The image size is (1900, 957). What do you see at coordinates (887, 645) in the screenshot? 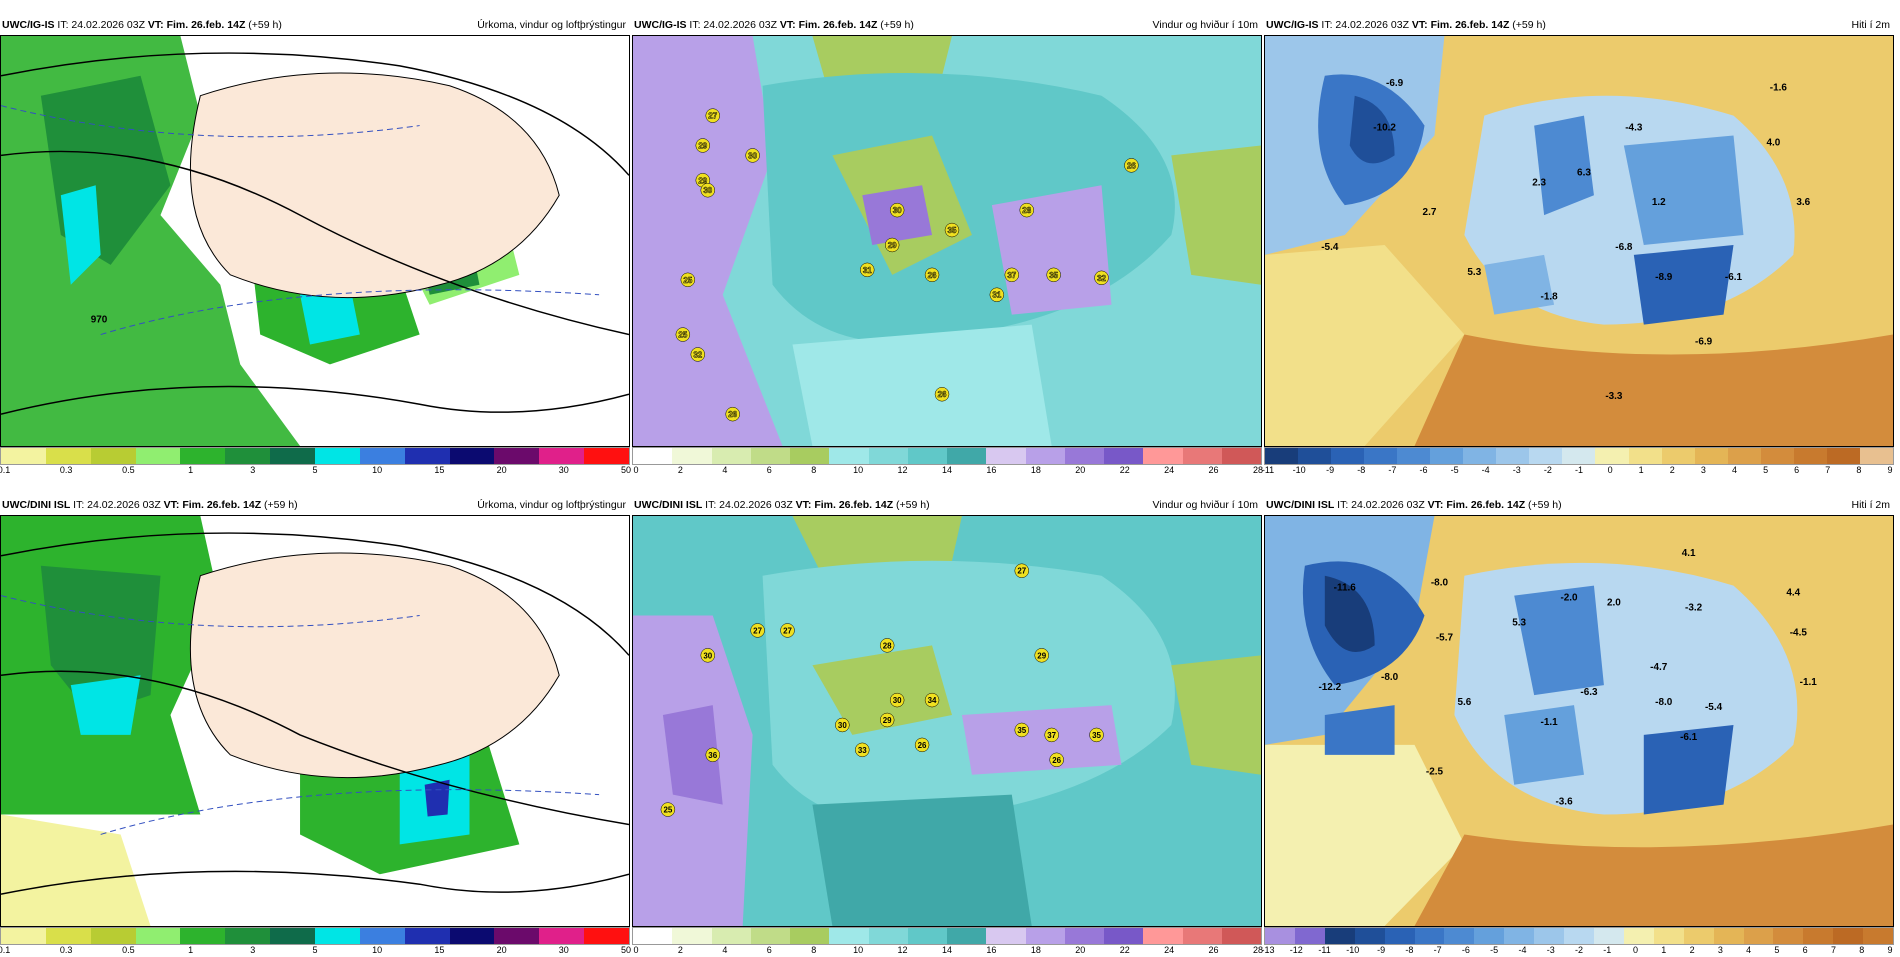
I see `svg-text: 28` at bounding box center [887, 645].